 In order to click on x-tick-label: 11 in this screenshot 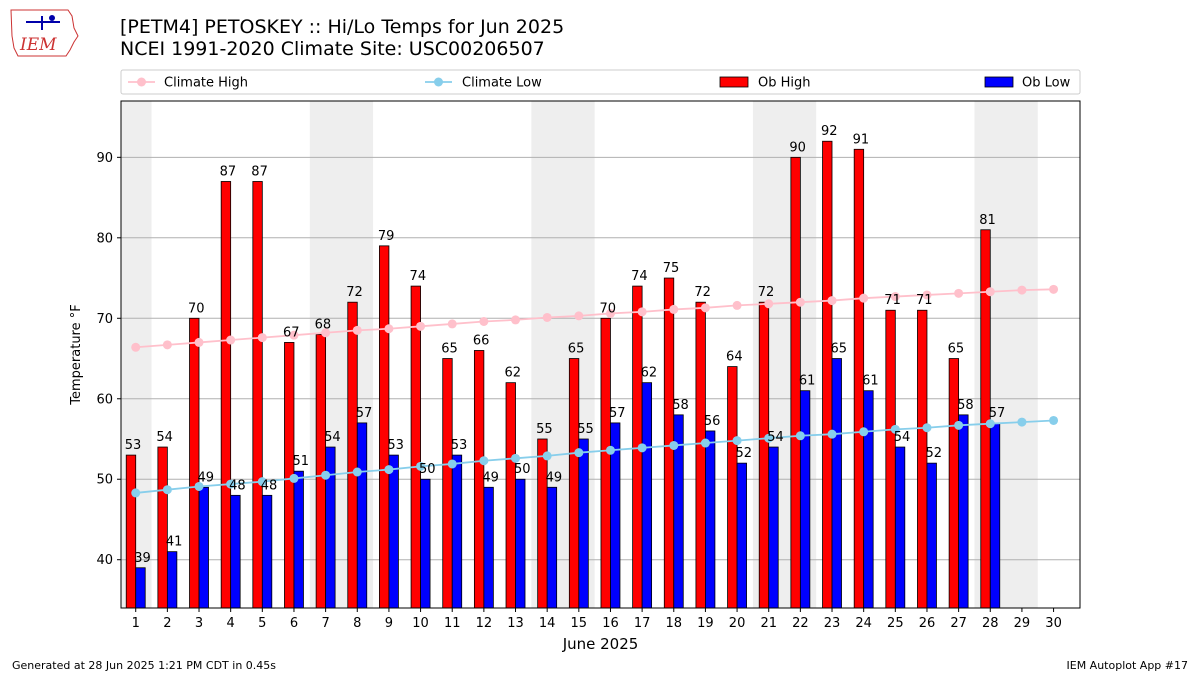, I will do `click(452, 623)`.